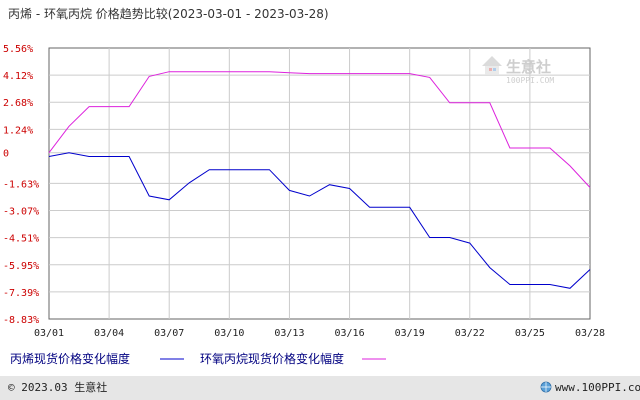 The image size is (640, 400). Describe the element at coordinates (229, 333) in the screenshot. I see `x-tick-label: 03/10` at that location.